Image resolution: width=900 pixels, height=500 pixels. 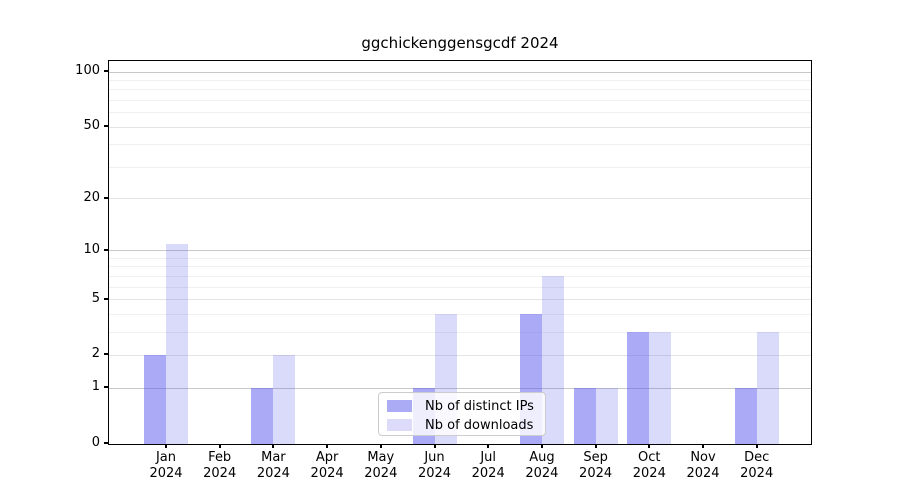 I want to click on bar-downloads-oct, so click(x=660, y=388).